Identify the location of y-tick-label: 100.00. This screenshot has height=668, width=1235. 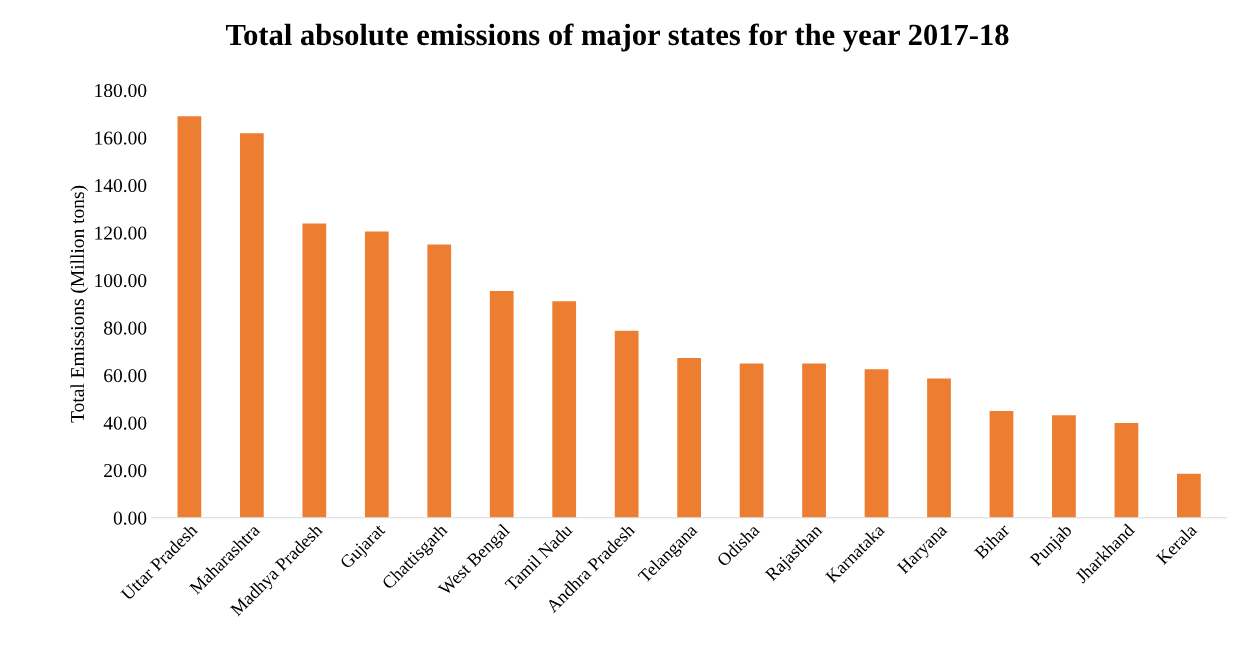
(121, 281).